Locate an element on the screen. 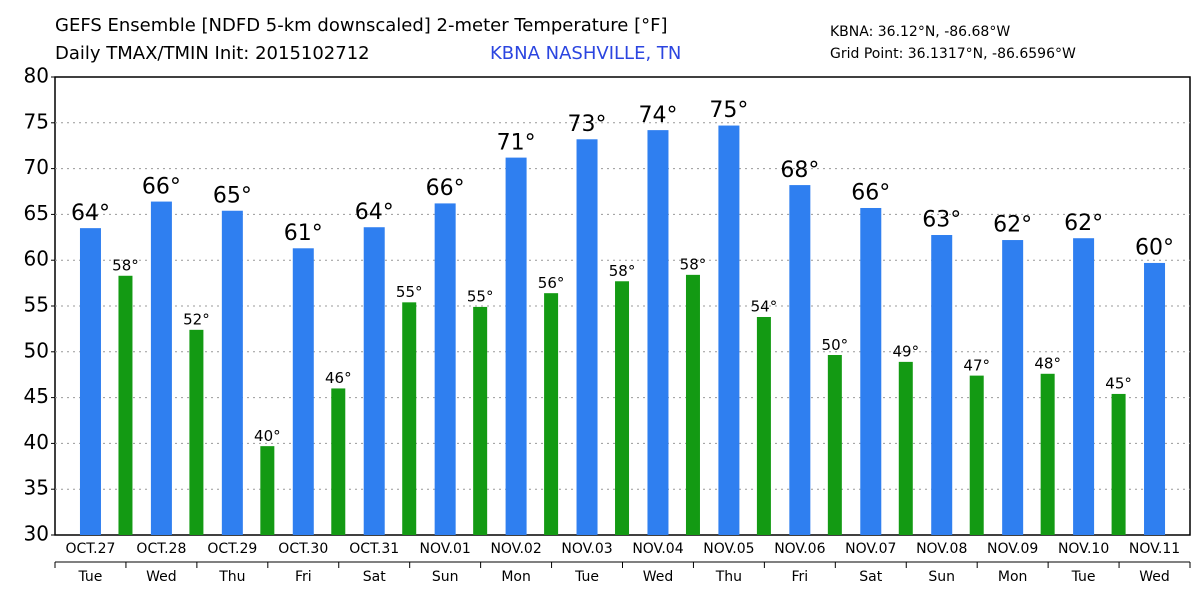 This screenshot has width=1200, height=600. data-label: 46° is located at coordinates (338, 378).